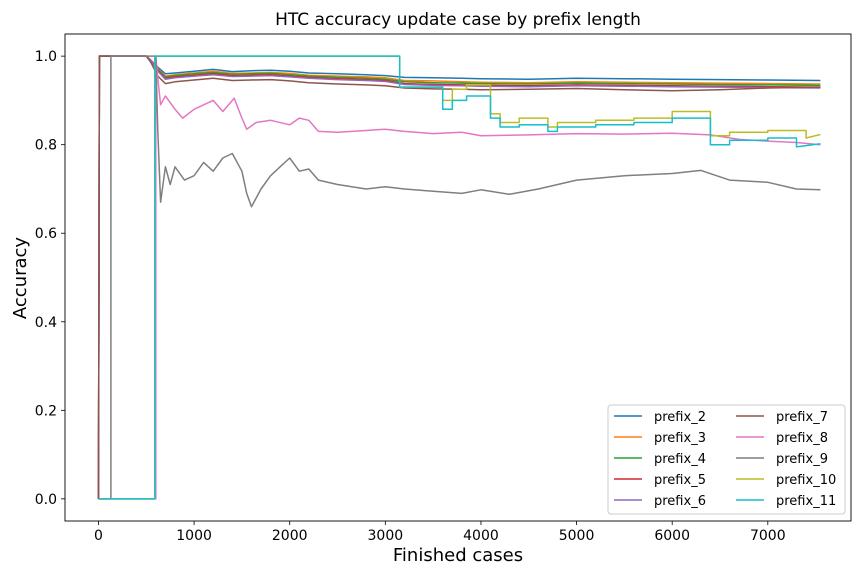 The image size is (864, 576). Describe the element at coordinates (98, 536) in the screenshot. I see `x-tick-label: 0` at that location.